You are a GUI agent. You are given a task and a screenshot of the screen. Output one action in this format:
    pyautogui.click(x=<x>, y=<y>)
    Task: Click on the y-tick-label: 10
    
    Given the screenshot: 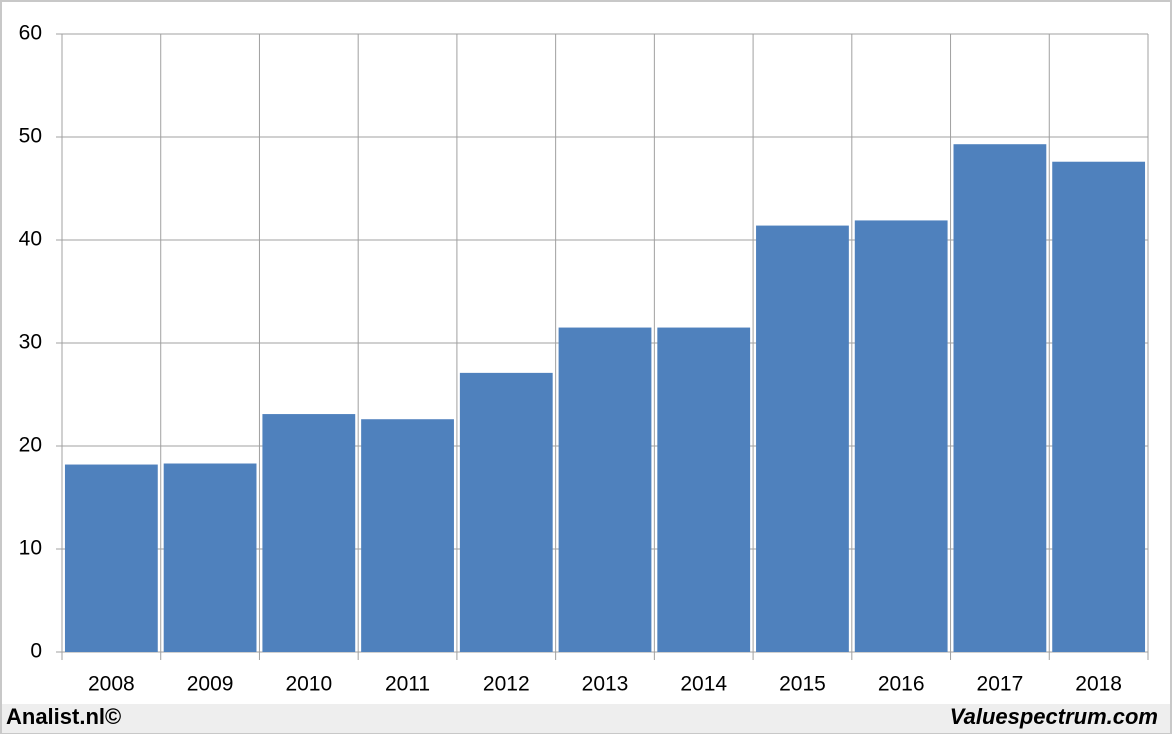 What is the action you would take?
    pyautogui.click(x=30, y=548)
    